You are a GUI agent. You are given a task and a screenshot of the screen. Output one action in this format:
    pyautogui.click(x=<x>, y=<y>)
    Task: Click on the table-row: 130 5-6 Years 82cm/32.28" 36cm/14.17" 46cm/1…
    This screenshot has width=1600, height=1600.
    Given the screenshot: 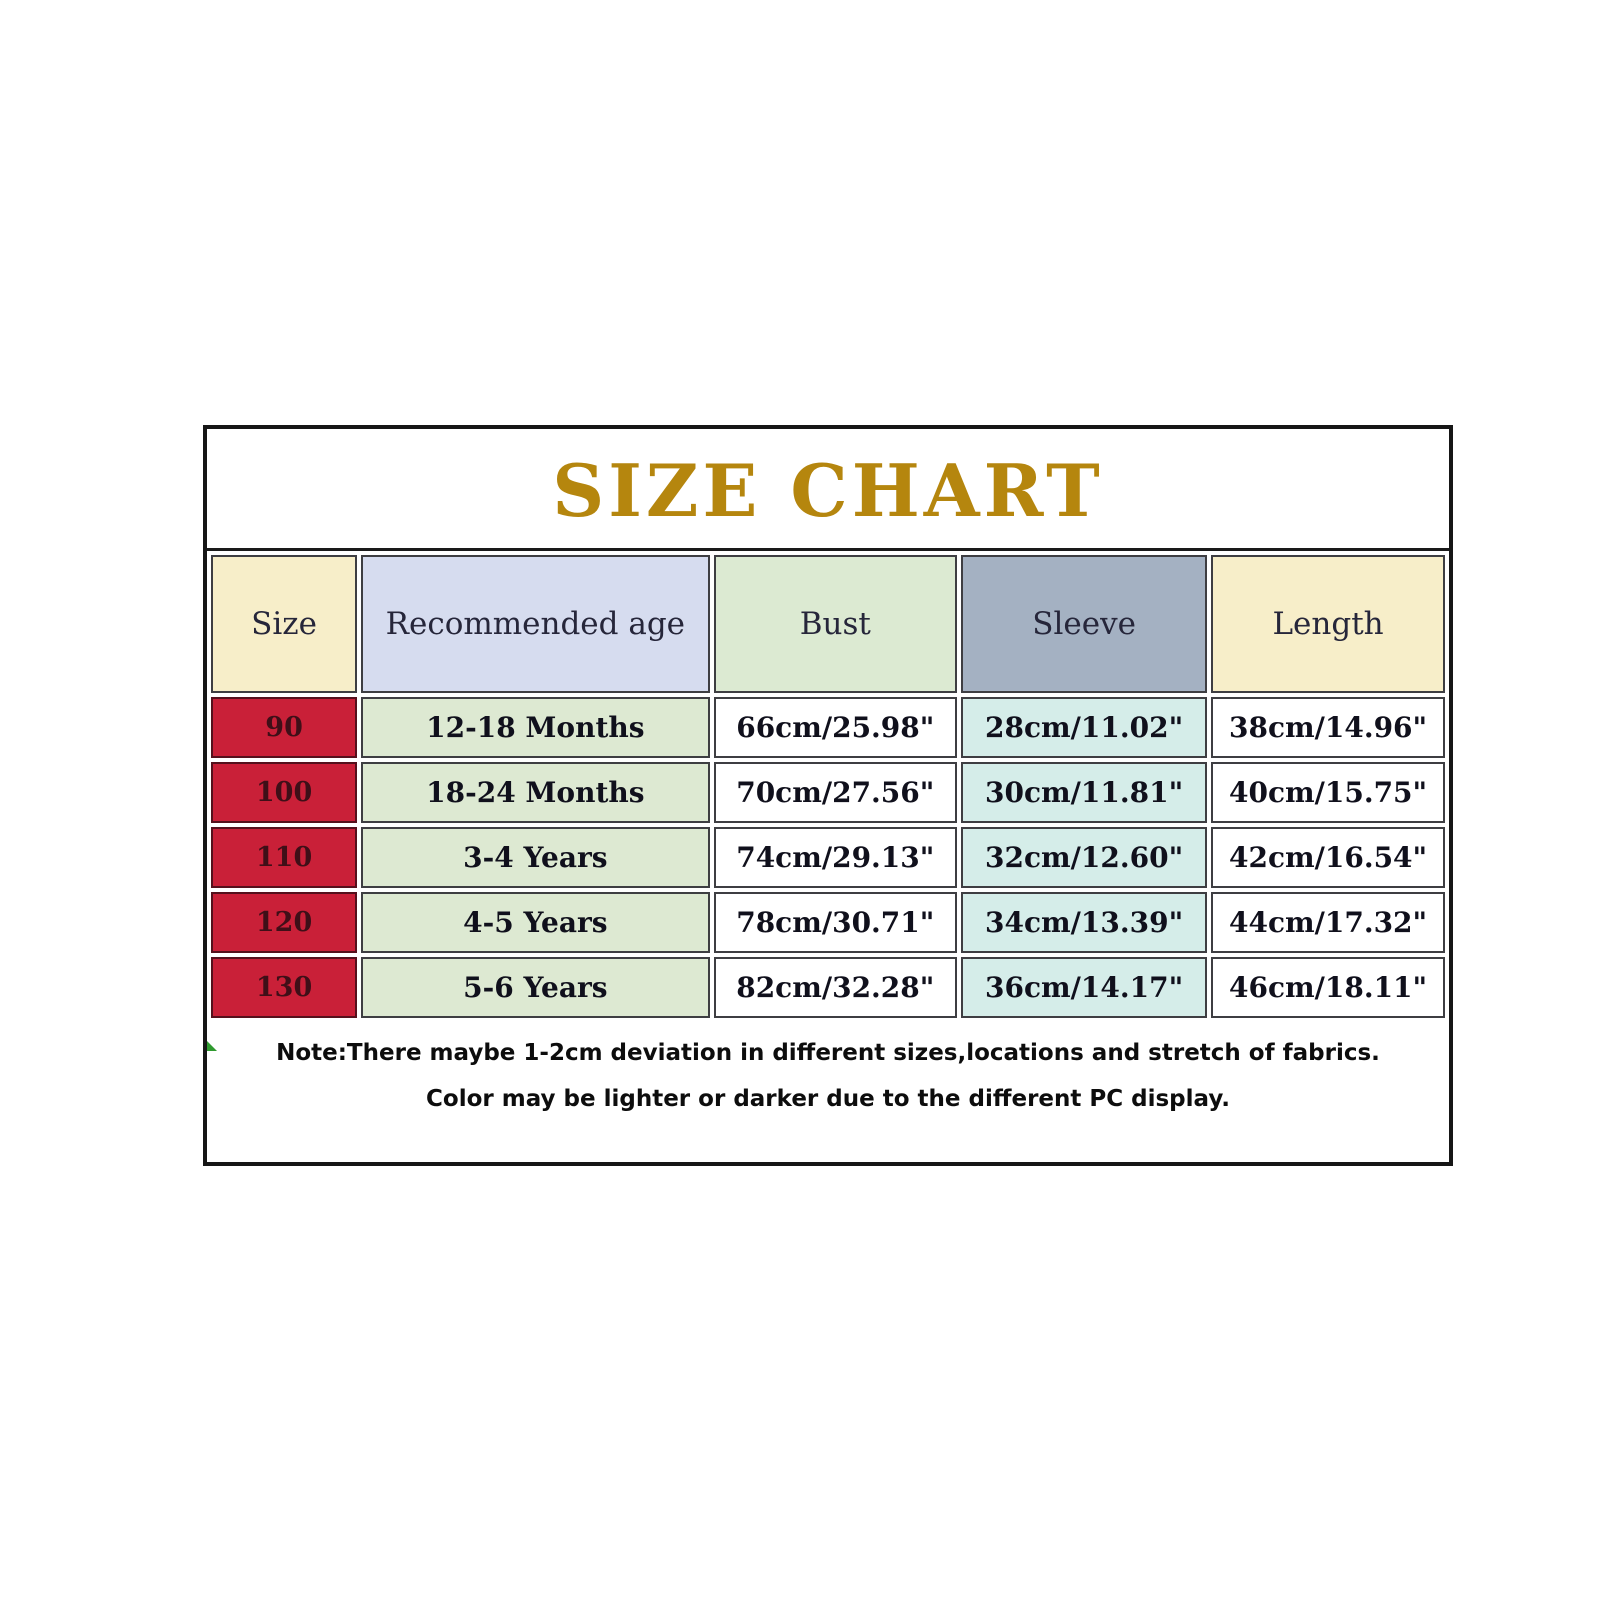 What is the action you would take?
    pyautogui.click(x=828, y=987)
    